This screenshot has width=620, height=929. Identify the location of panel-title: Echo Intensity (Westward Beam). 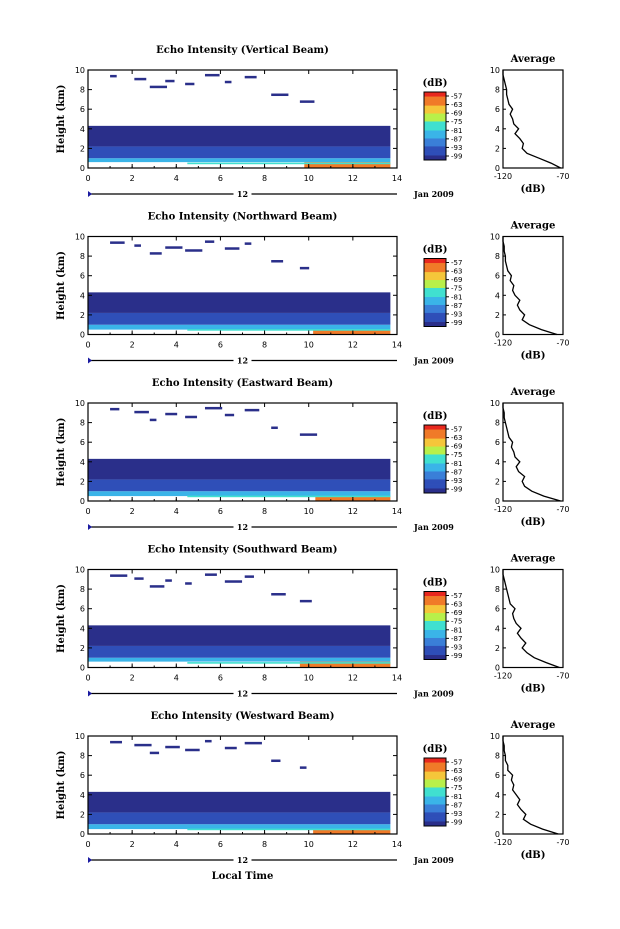
(243, 716).